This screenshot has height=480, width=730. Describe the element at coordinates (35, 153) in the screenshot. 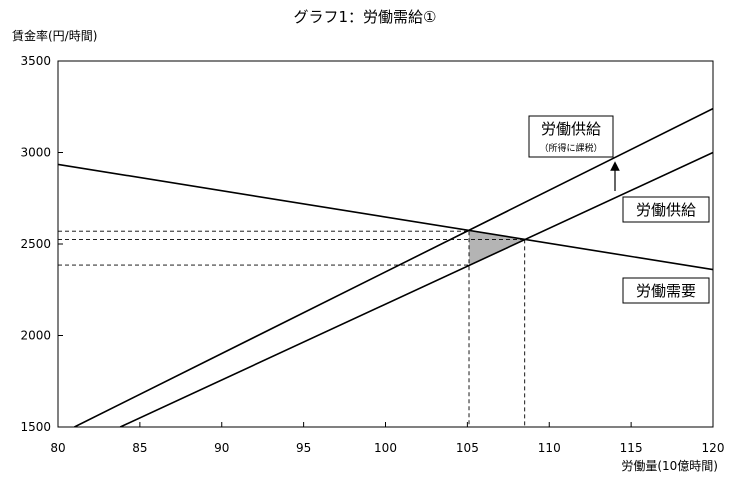

I see `y-tick-label: 3000` at that location.